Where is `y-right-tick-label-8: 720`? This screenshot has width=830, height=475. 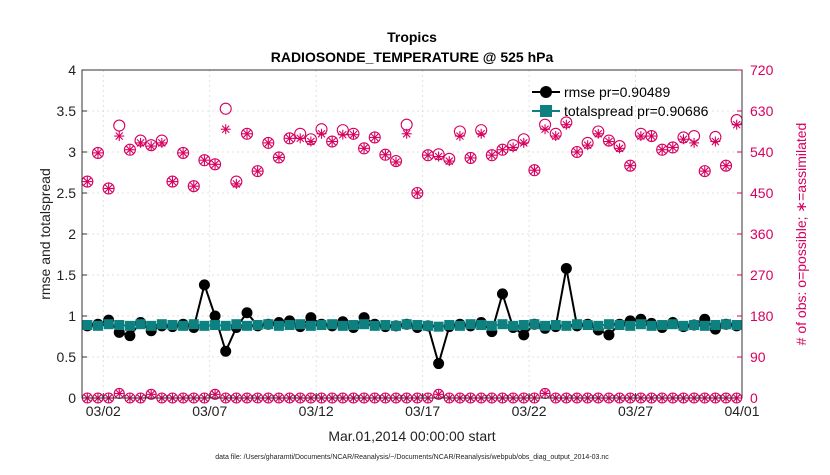
y-right-tick-label-8: 720 is located at coordinates (762, 70).